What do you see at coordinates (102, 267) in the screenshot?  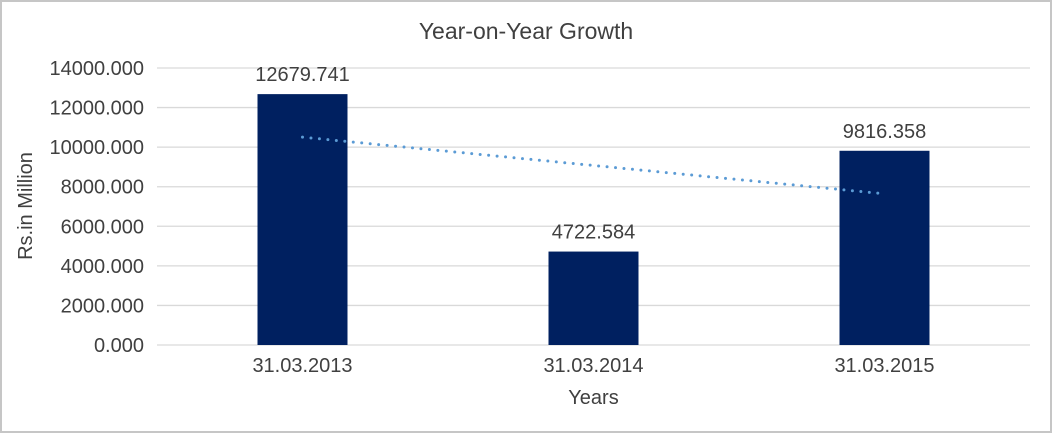 I see `y-tick-label: 4000.000` at bounding box center [102, 267].